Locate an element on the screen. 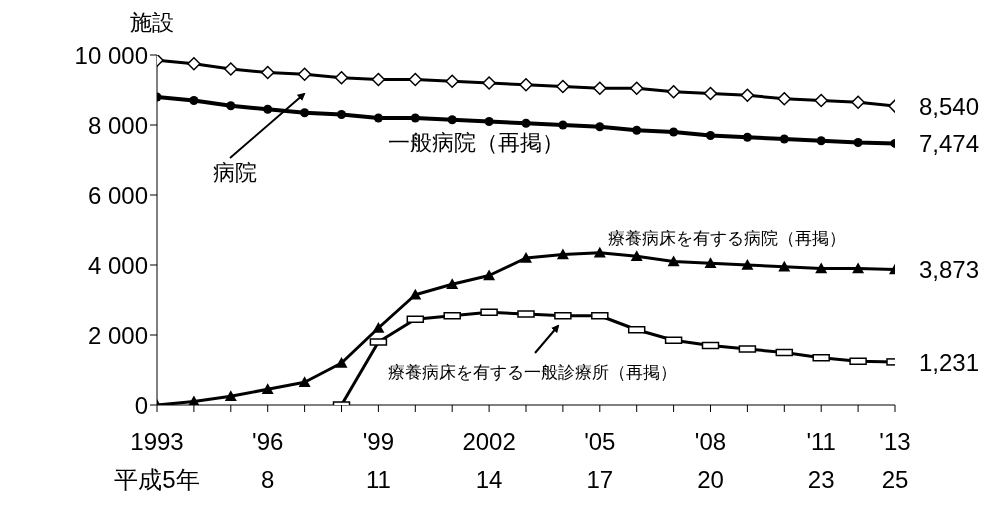  x-tick-label: '11 23 is located at coordinates (821, 460).